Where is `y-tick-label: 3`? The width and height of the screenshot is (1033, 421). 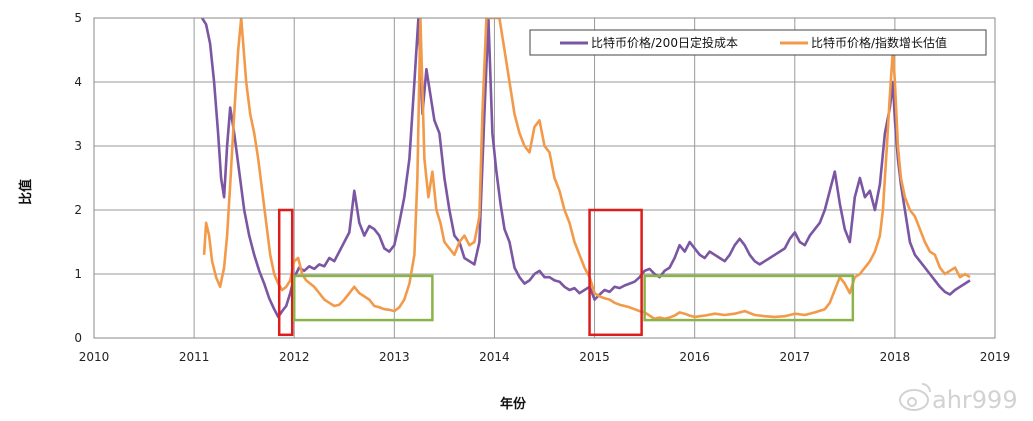
y-tick-label: 3 is located at coordinates (78, 146).